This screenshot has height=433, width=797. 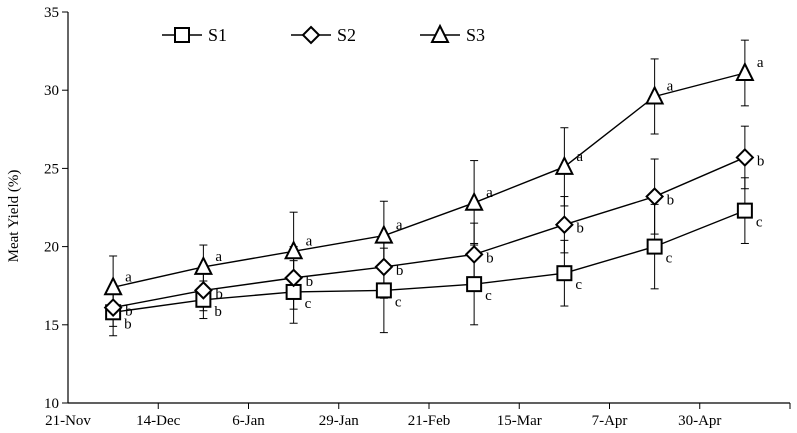 What do you see at coordinates (51, 91) in the screenshot?
I see `y-tick-label: 30` at bounding box center [51, 91].